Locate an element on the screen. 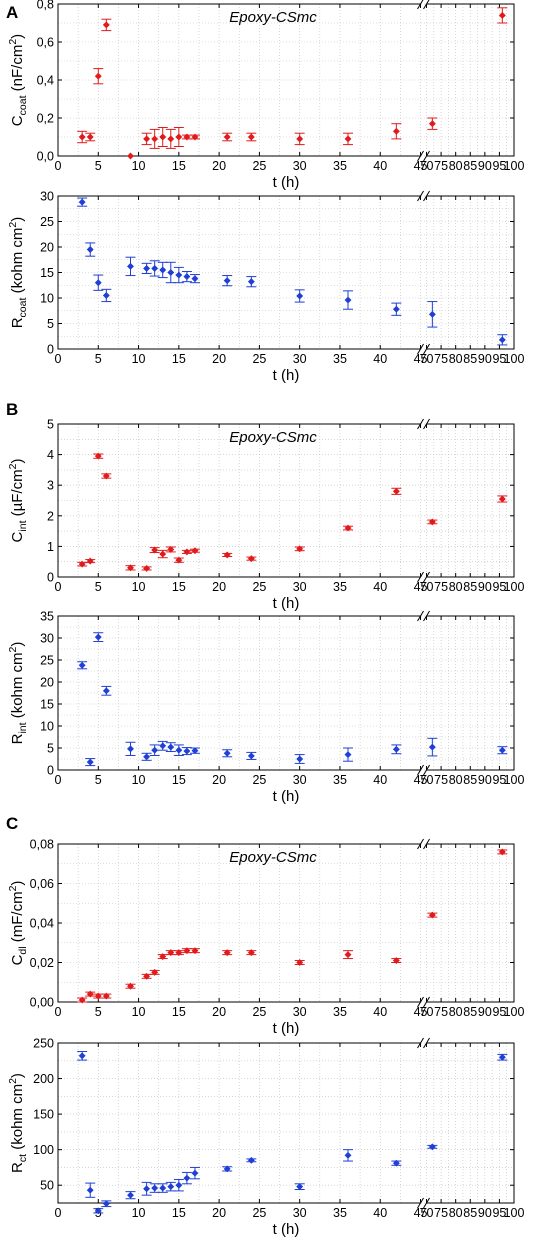 This screenshot has height=1237, width=536. x-tick-label: 30 is located at coordinates (300, 780).